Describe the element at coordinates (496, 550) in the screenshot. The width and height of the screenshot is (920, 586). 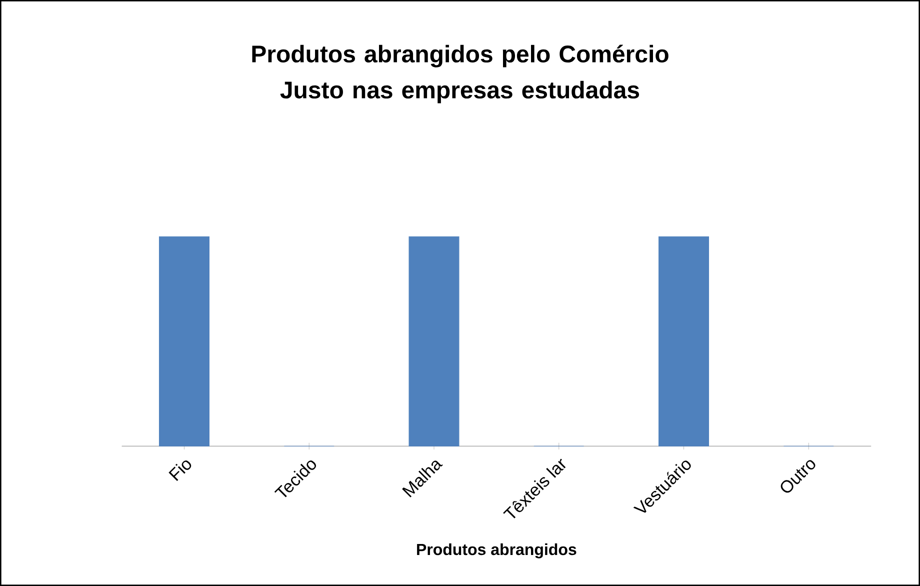
I see `x-axis-title: Produtos abrangidos` at that location.